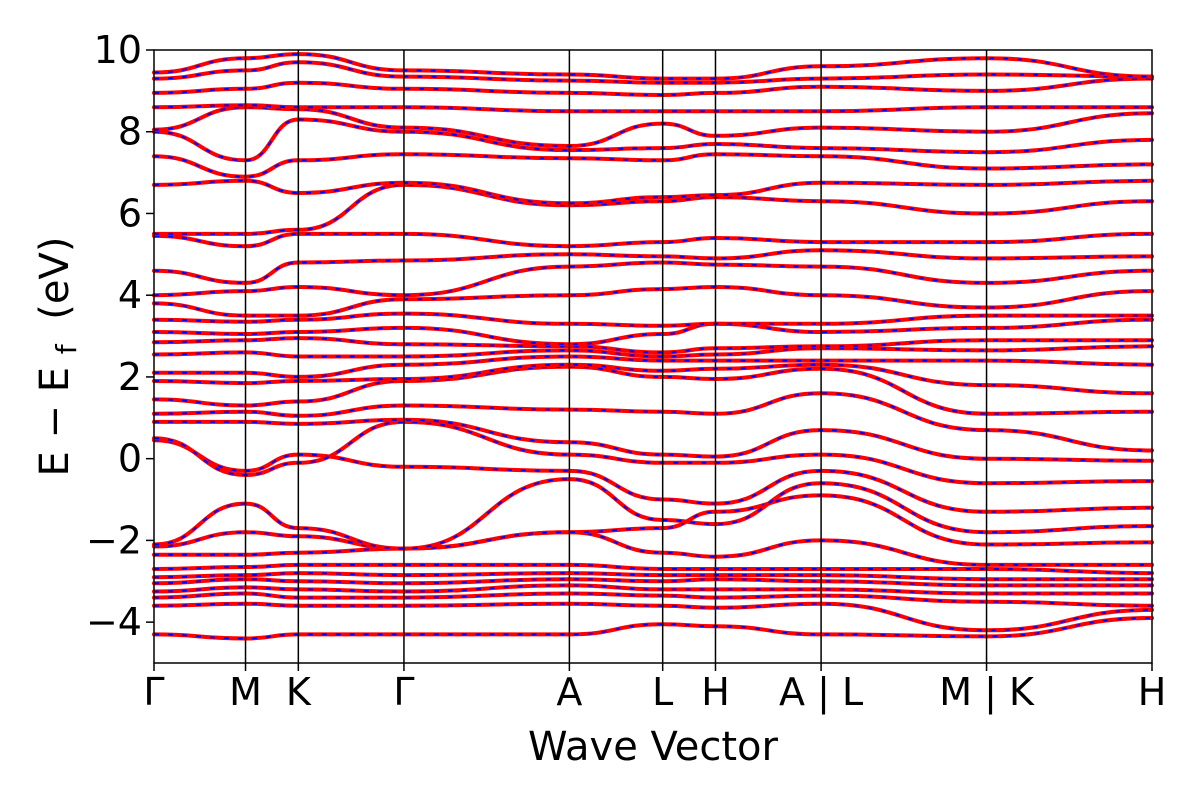  I want to click on y-tick-label: 0, so click(130, 459).